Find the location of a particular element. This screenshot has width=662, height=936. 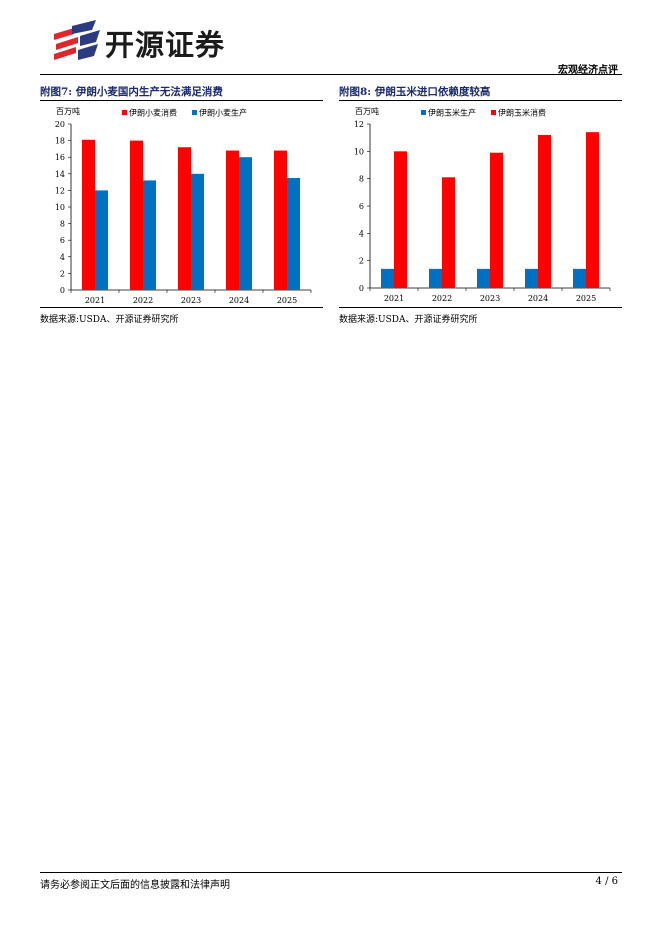

legend-label-0: 伊朗小麦消费 is located at coordinates (153, 113).